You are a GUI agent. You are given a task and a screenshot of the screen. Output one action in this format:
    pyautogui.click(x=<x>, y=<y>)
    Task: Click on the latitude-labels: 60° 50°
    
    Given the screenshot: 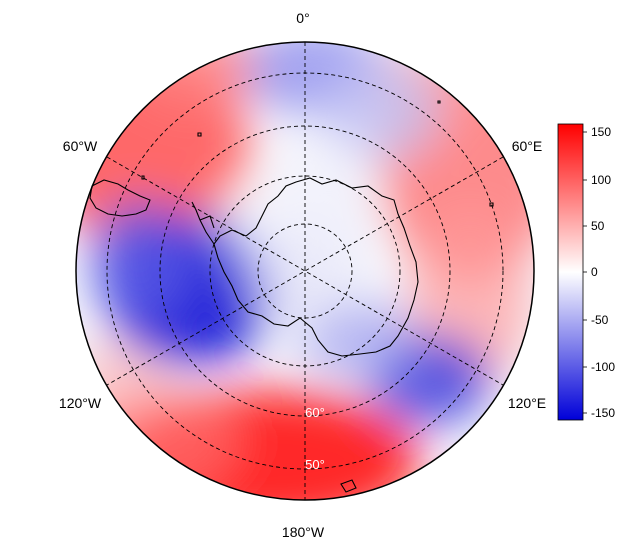 What is the action you would take?
    pyautogui.click(x=315, y=438)
    